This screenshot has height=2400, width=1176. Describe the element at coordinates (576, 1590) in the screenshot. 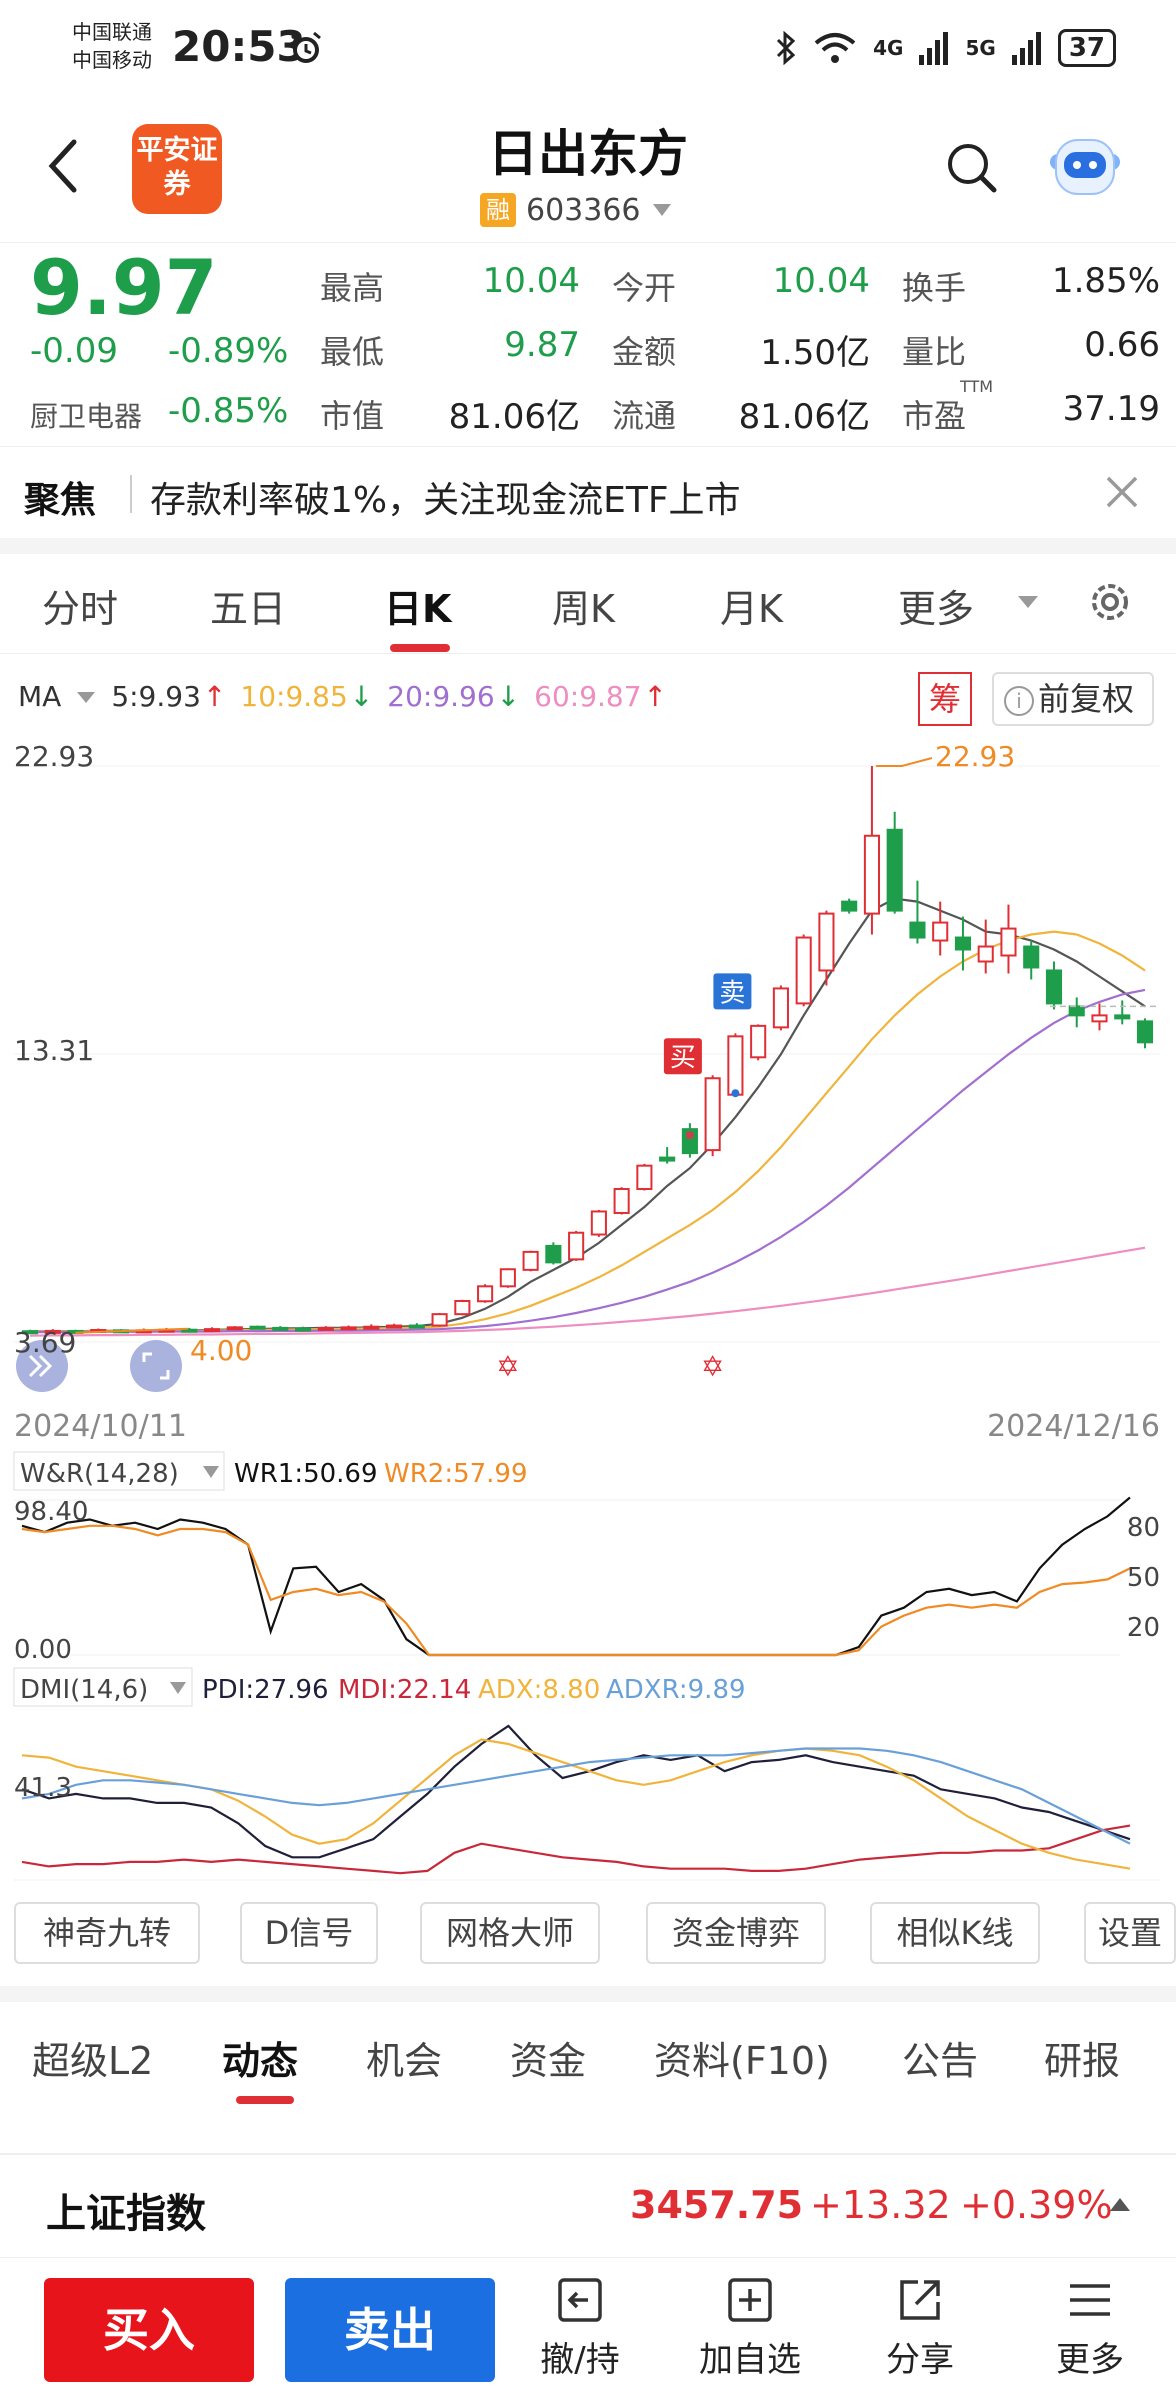

I see `wr-line-wr2` at that location.